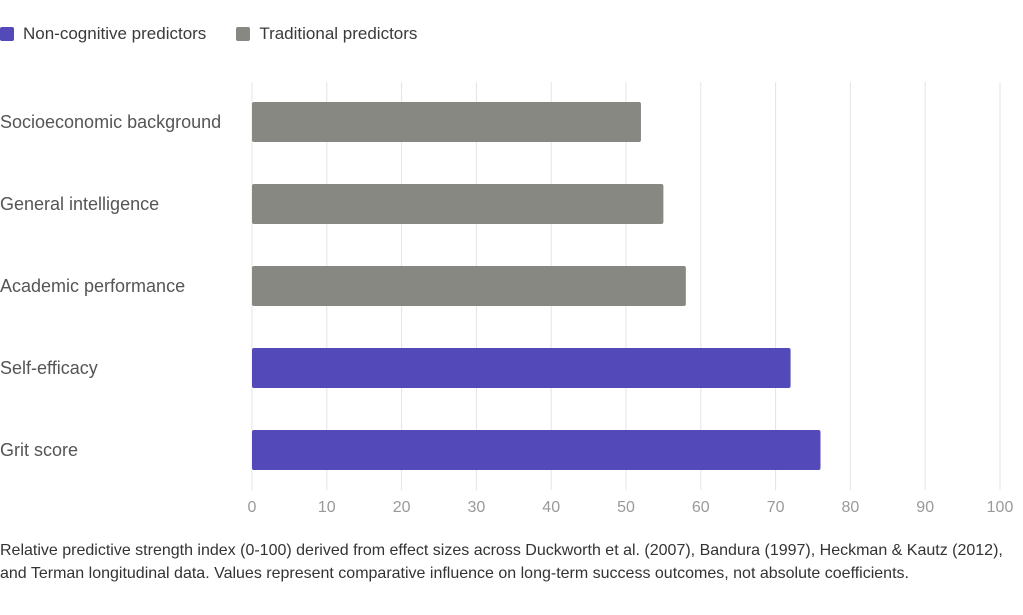 Image resolution: width=1023 pixels, height=615 pixels. Describe the element at coordinates (79, 204) in the screenshot. I see `category-label-general-intelligence: General intelligence` at that location.